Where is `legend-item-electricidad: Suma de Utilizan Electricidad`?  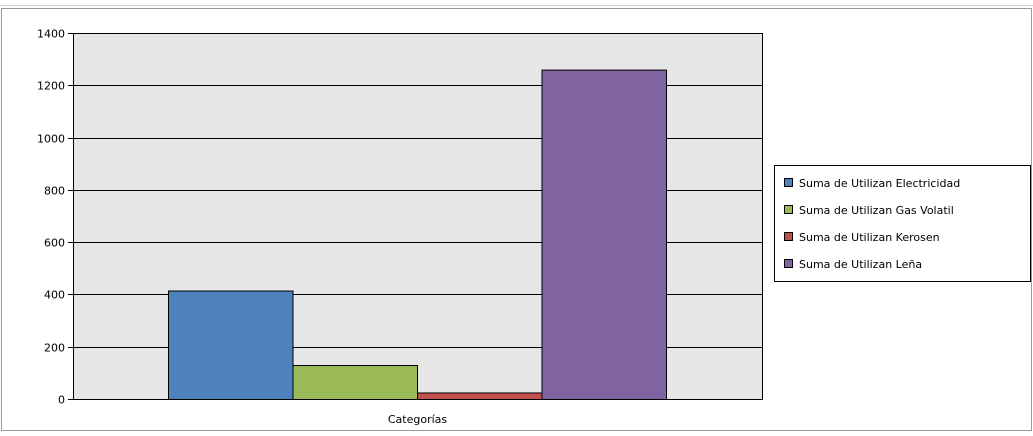 legend-item-electricidad: Suma de Utilizan Electricidad is located at coordinates (872, 183).